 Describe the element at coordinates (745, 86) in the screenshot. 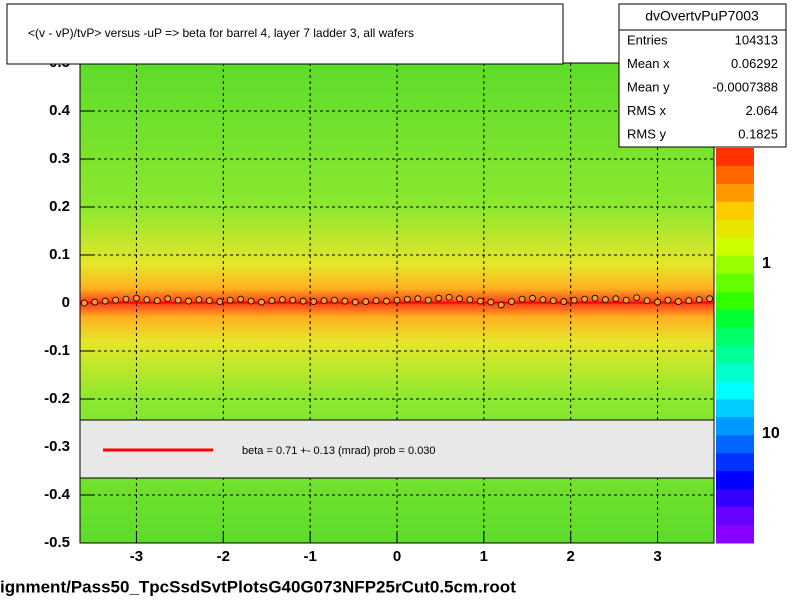

I see `stats-value: -0.0007388` at that location.